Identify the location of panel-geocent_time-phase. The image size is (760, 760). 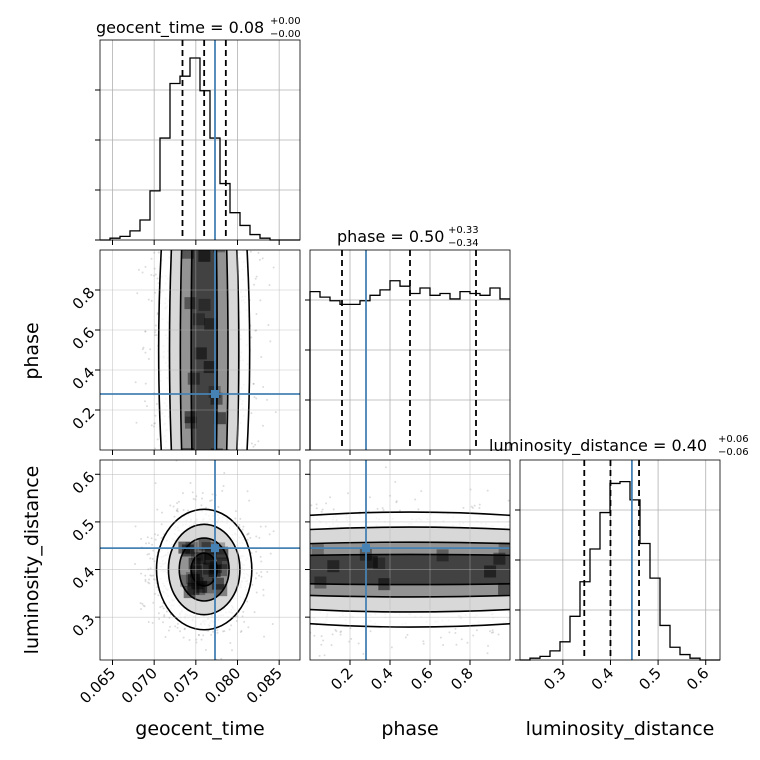
(200, 350).